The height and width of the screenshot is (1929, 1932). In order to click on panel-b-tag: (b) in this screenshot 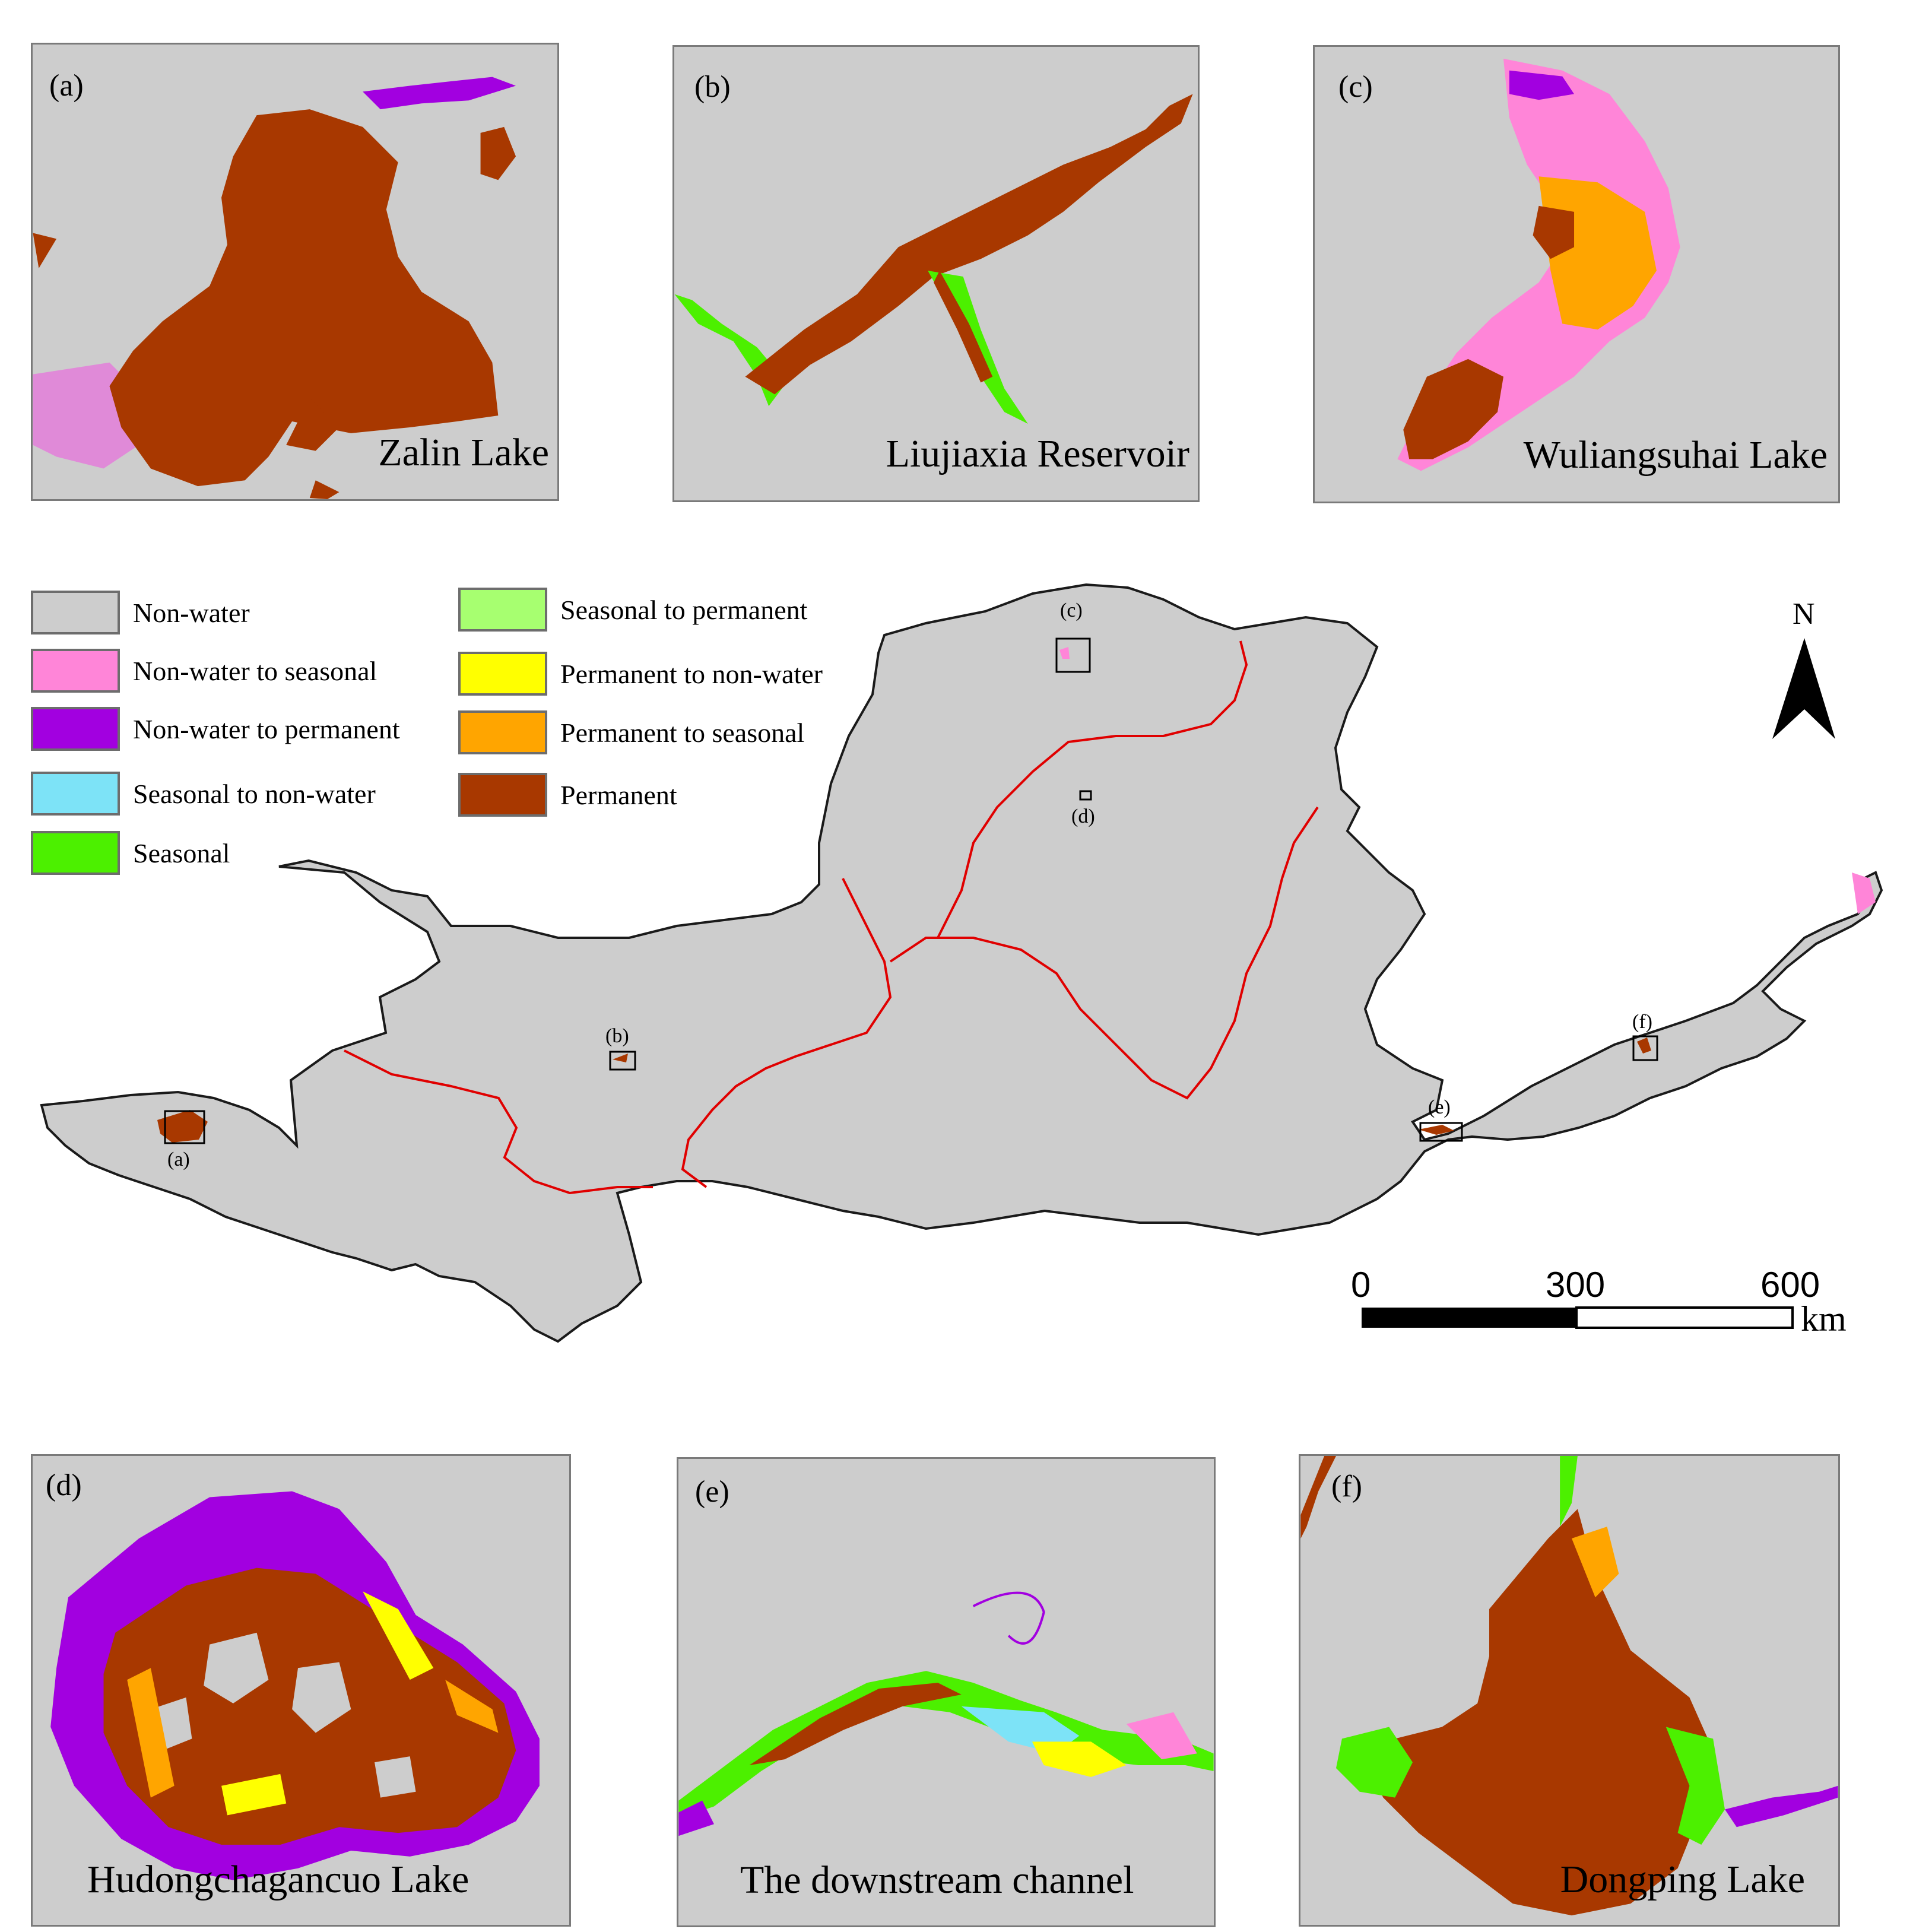, I will do `click(712, 87)`.